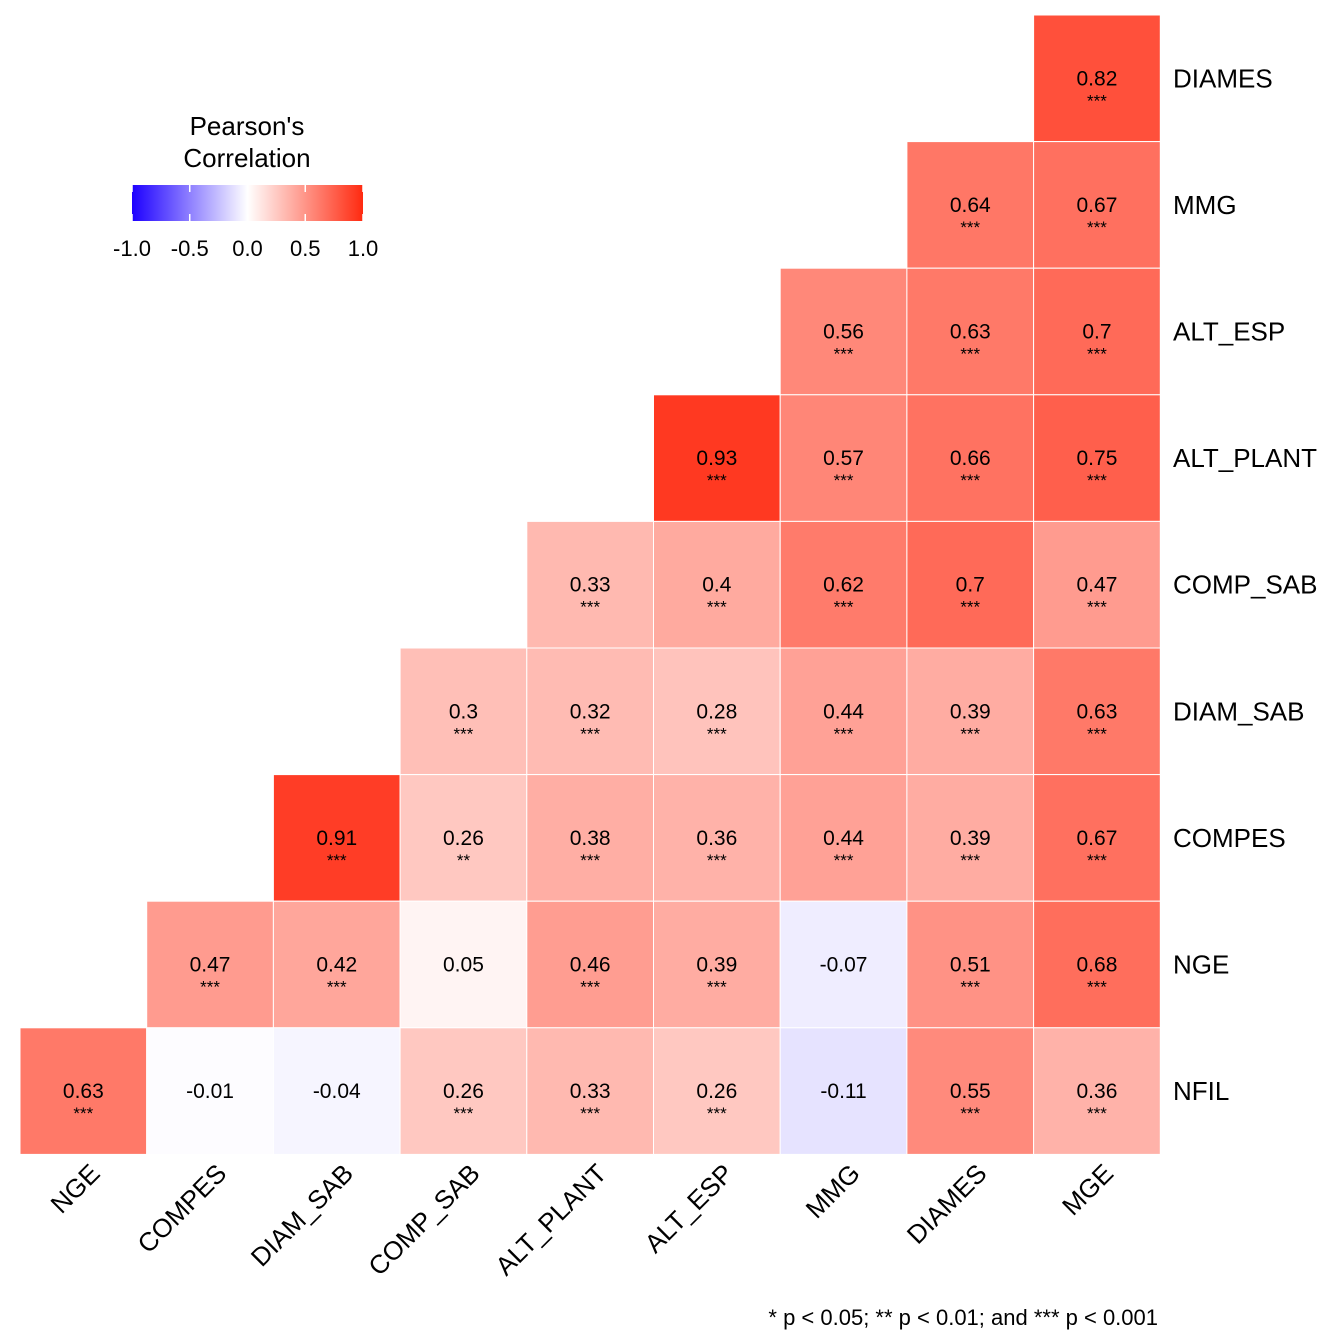 The height and width of the screenshot is (1344, 1344). Describe the element at coordinates (1201, 965) in the screenshot. I see `row-label: NGE` at that location.